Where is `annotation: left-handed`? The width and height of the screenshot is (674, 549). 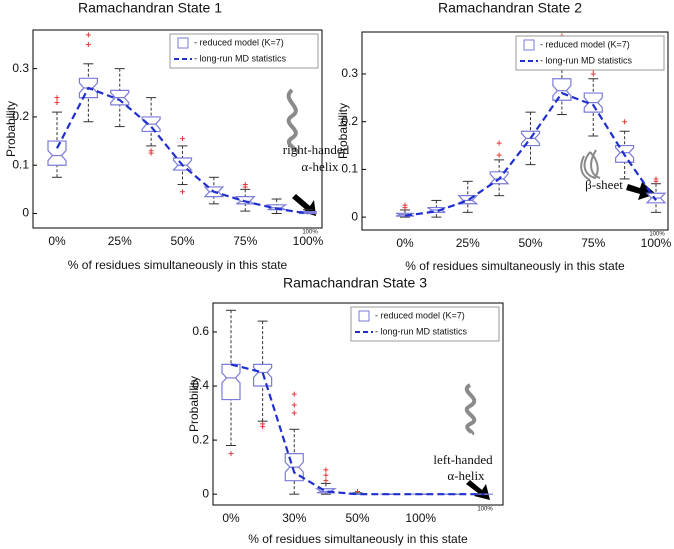
annotation: left-handed is located at coordinates (463, 459).